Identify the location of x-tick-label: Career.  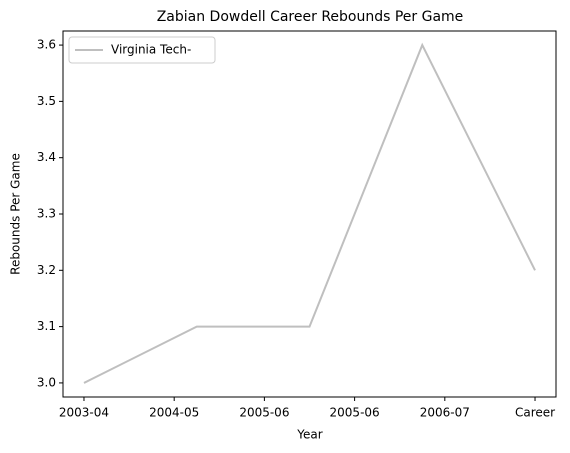
(535, 413).